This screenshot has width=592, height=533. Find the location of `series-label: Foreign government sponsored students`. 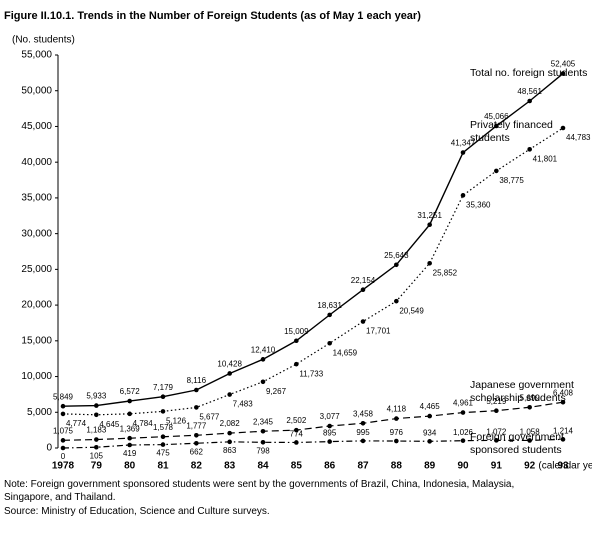

series-label: Foreign government sponsored students is located at coordinates (517, 443).